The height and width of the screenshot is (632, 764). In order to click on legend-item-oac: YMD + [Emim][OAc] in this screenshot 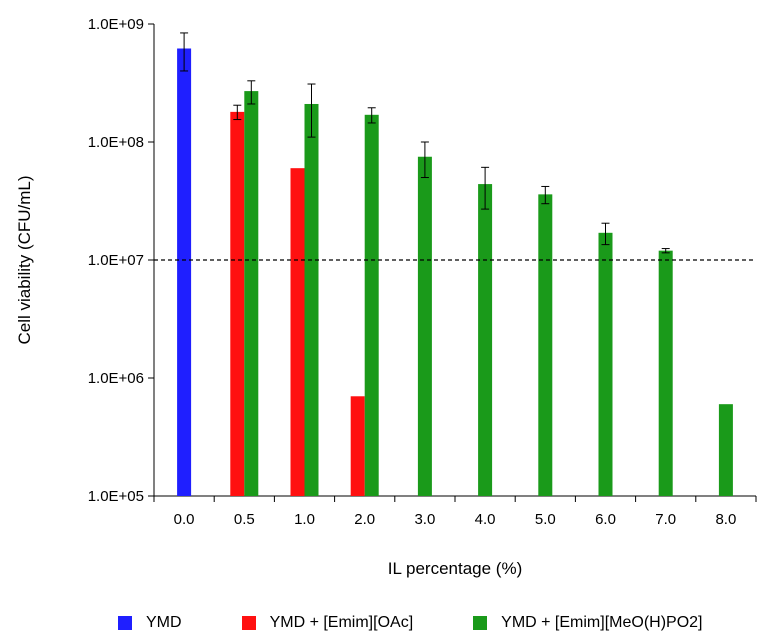, I will do `click(327, 623)`.